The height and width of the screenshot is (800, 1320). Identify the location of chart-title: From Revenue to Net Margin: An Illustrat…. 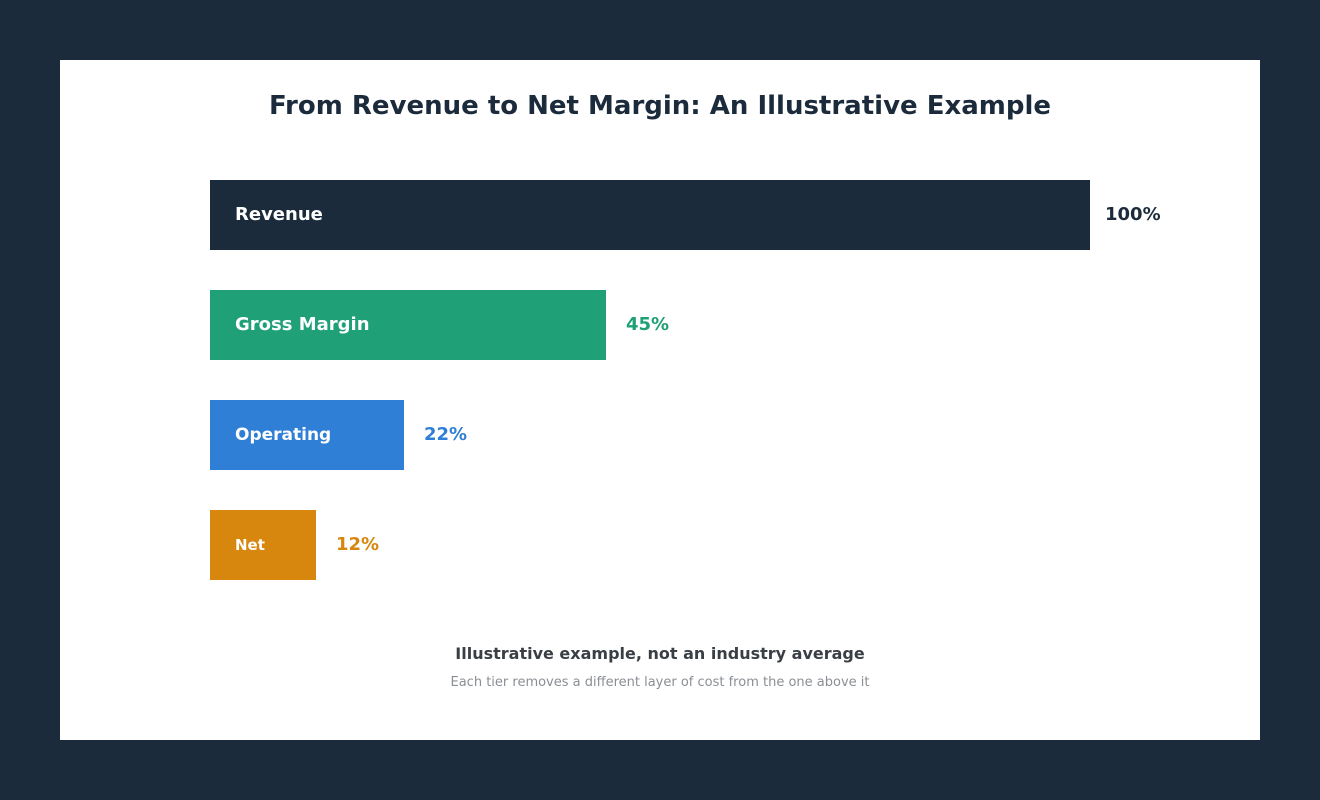
(660, 106).